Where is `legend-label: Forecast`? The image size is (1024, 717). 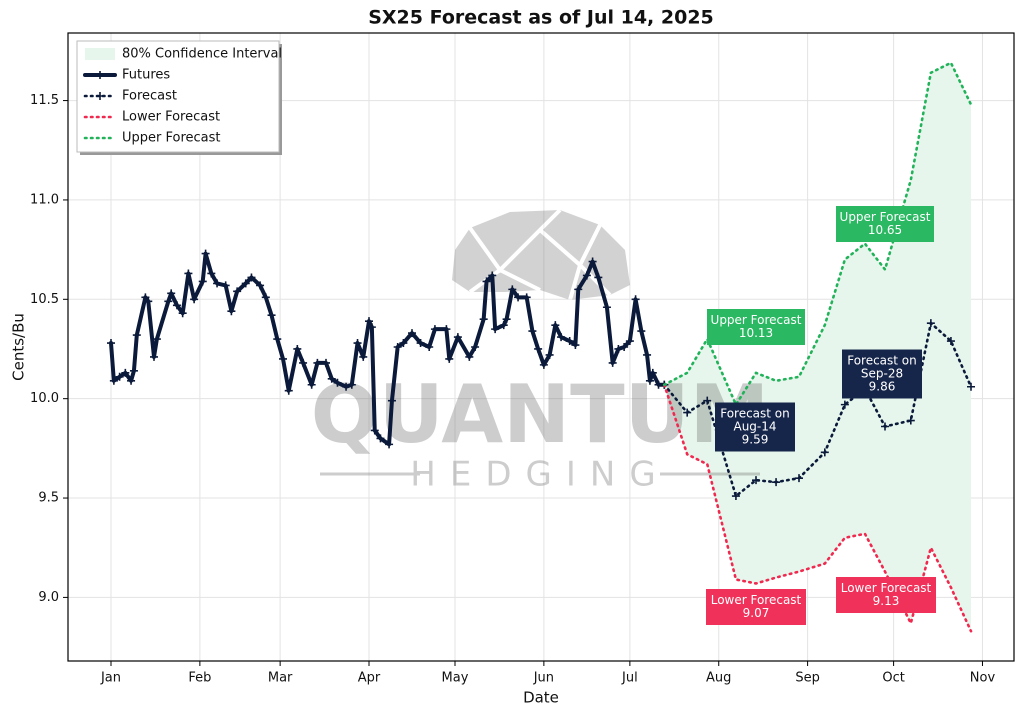
legend-label: Forecast is located at coordinates (149, 96).